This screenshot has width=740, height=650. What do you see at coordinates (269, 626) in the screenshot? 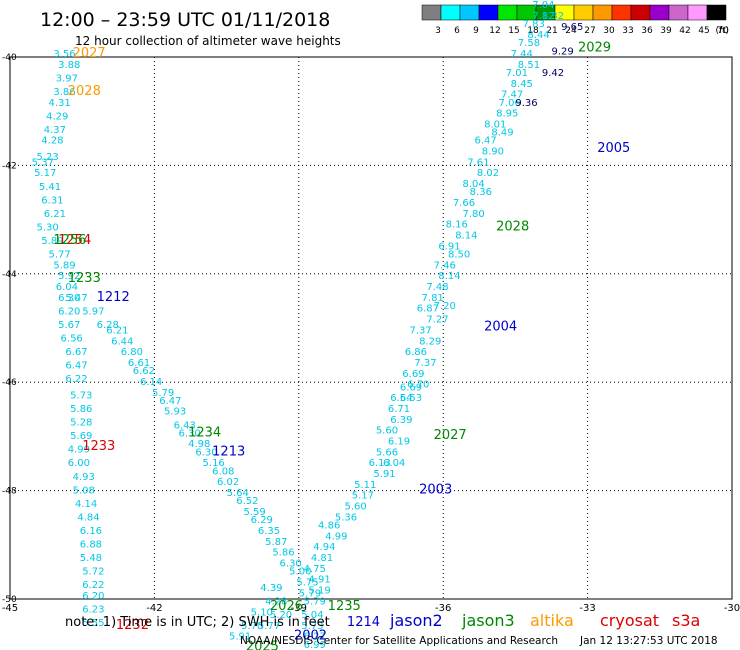
I see `wave-height-point: 5.77` at bounding box center [269, 626].